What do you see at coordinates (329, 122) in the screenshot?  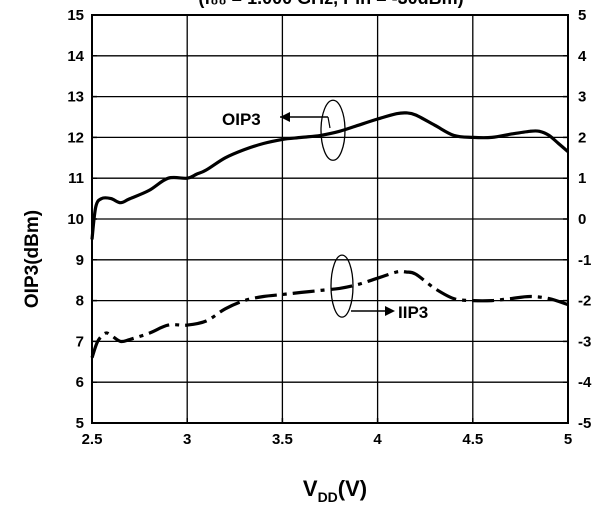 I see `annotation-oip3-connector` at bounding box center [329, 122].